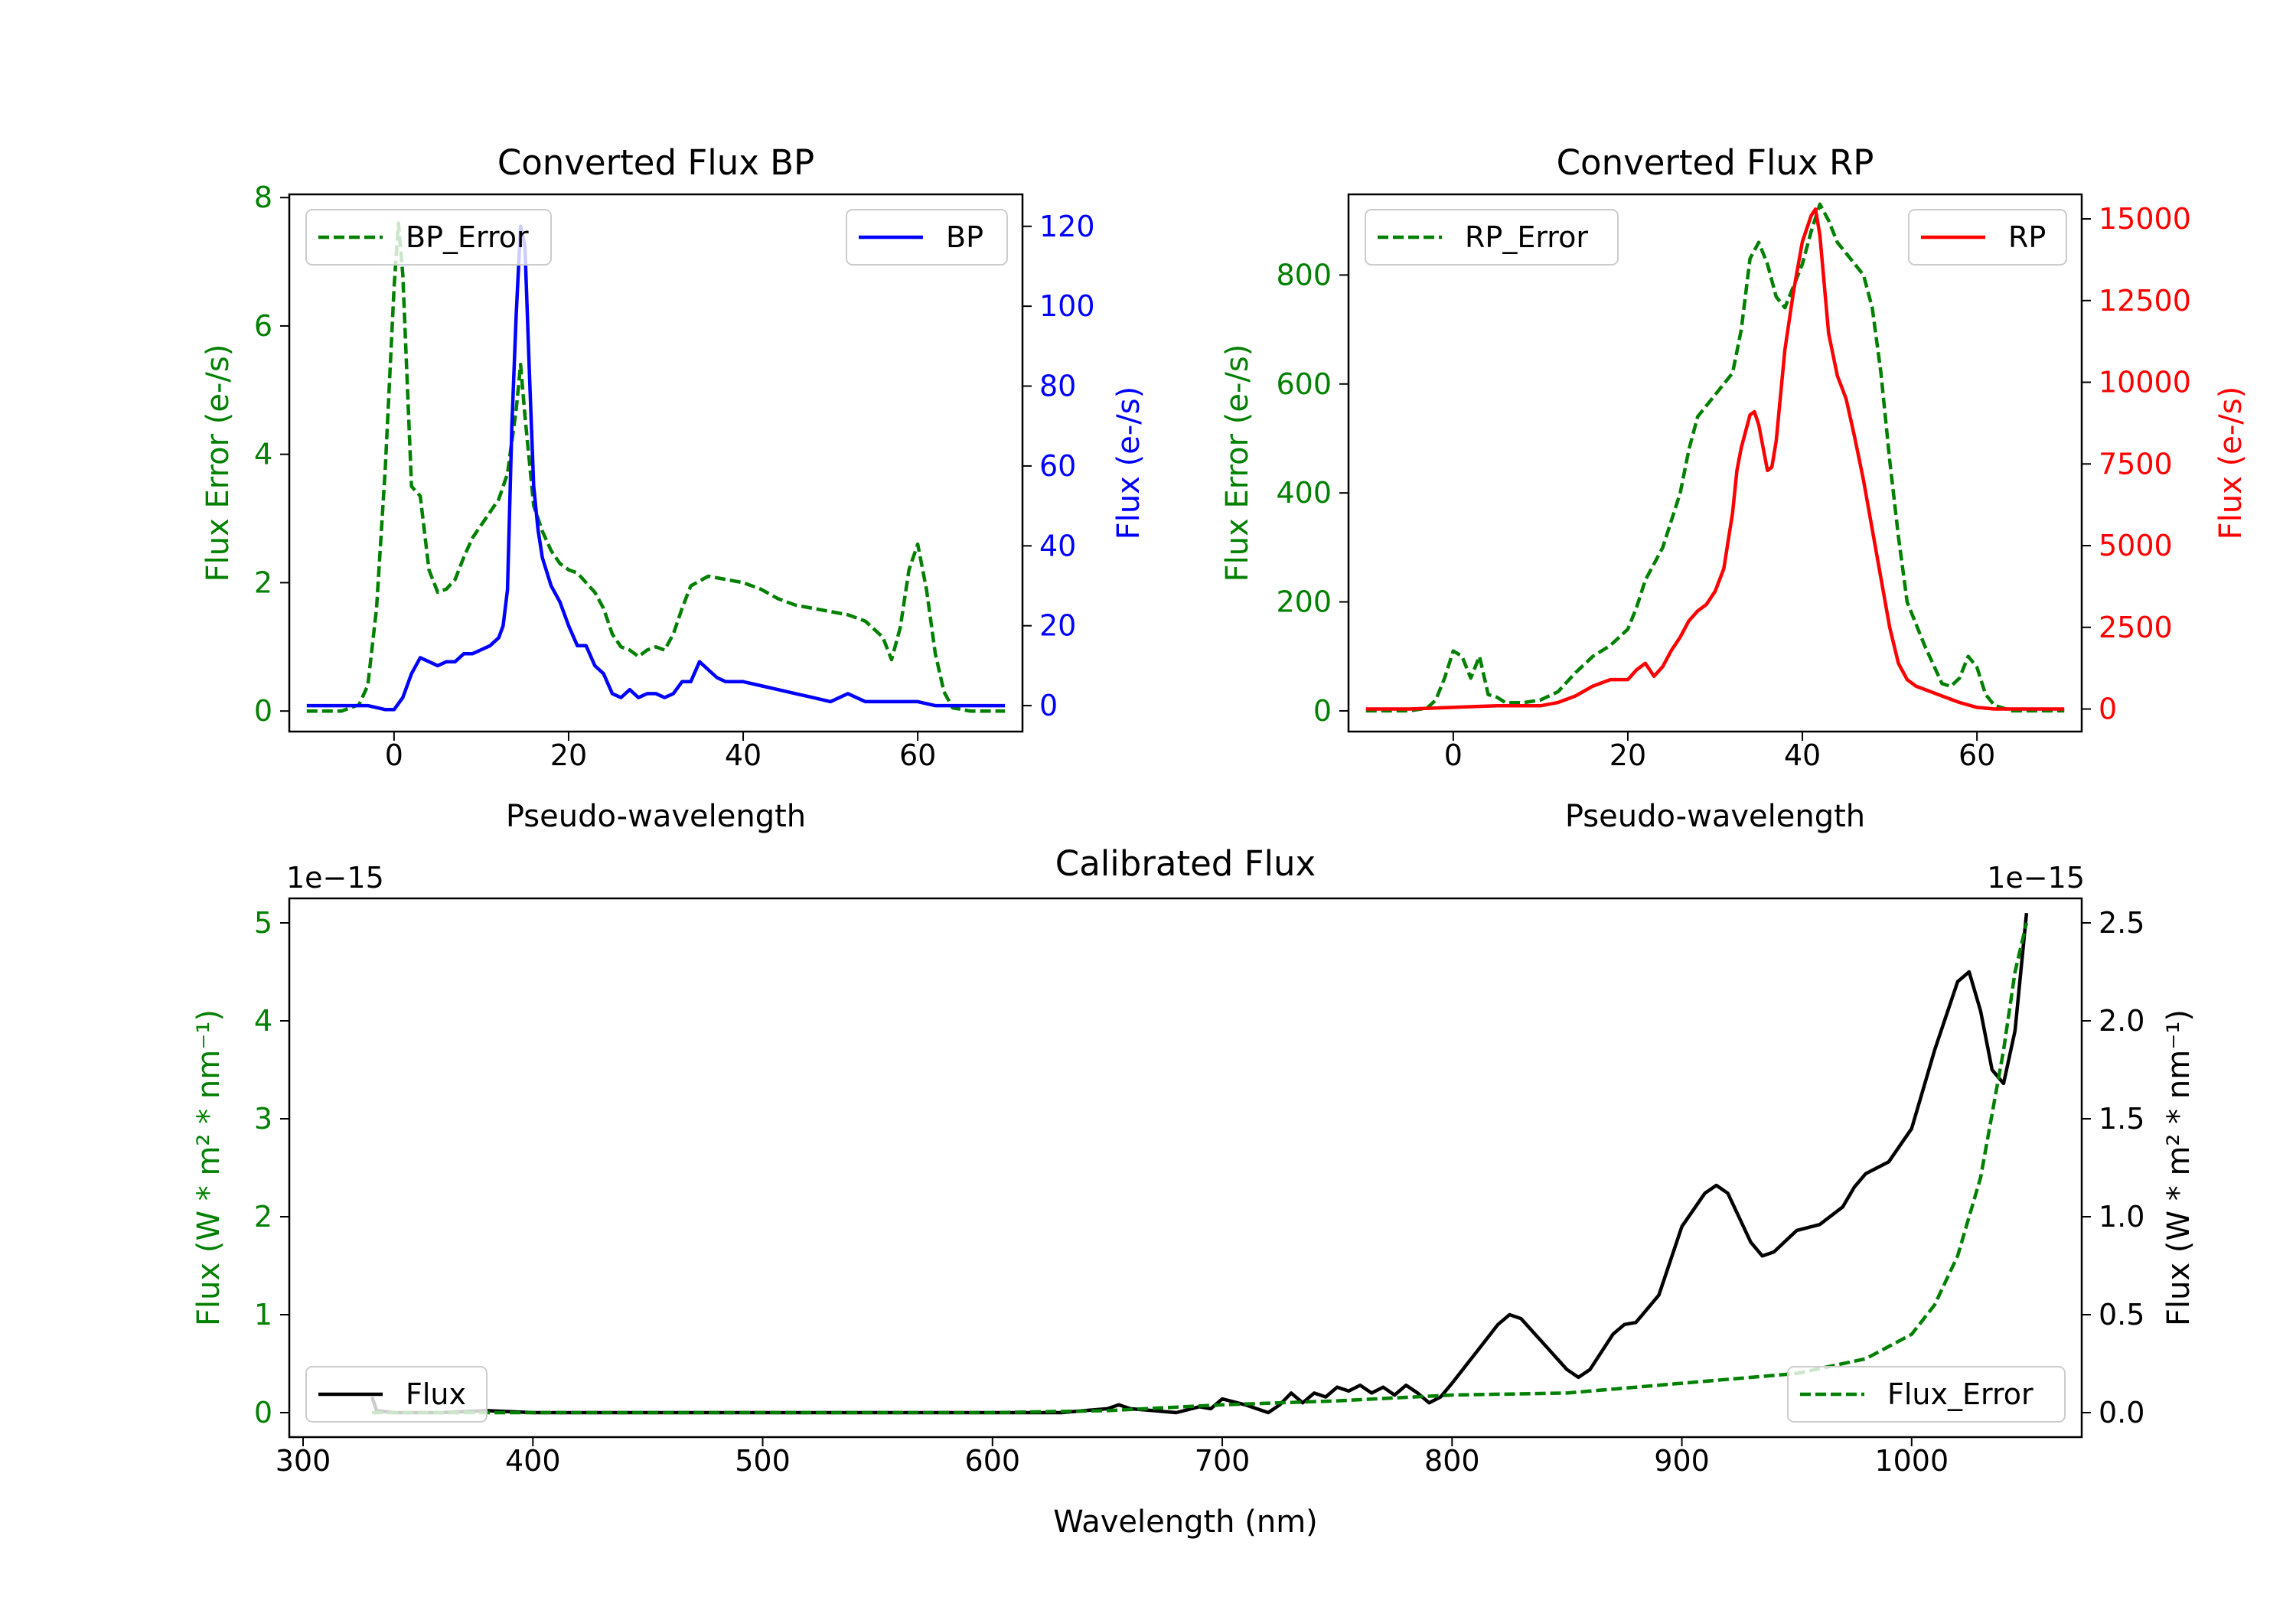  What do you see at coordinates (763, 1461) in the screenshot?
I see `x-tick-label: 500` at bounding box center [763, 1461].